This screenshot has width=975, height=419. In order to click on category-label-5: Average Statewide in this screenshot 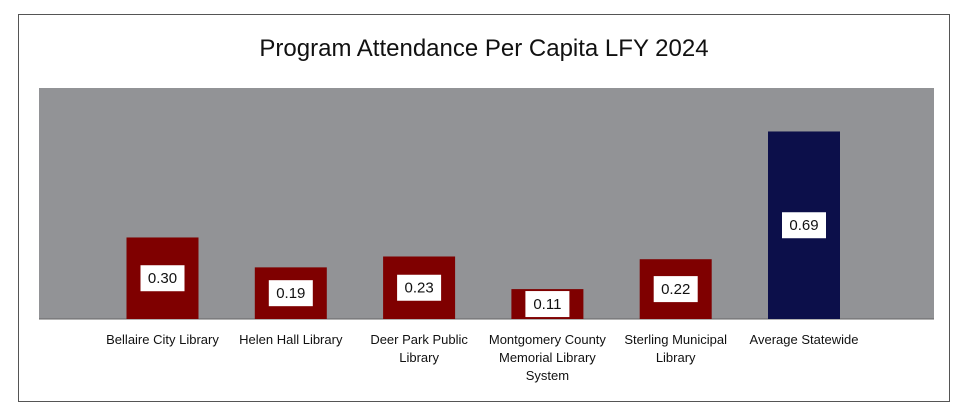, I will do `click(804, 339)`.